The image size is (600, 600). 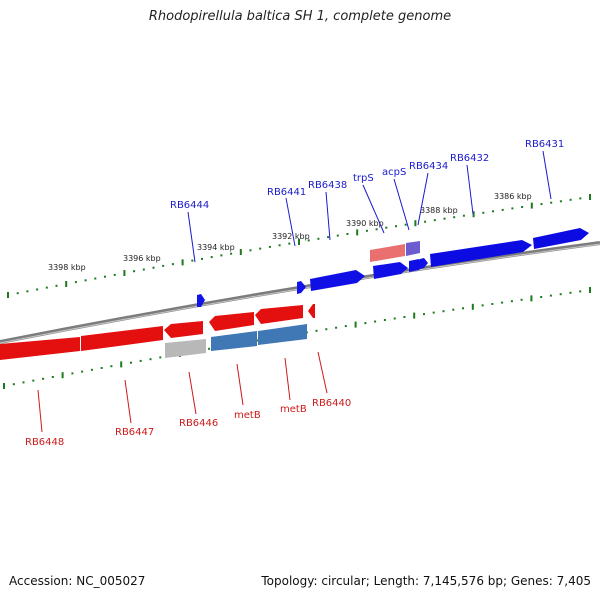 What do you see at coordinates (67, 267) in the screenshot?
I see `scale-label: 3398 kbp` at bounding box center [67, 267].